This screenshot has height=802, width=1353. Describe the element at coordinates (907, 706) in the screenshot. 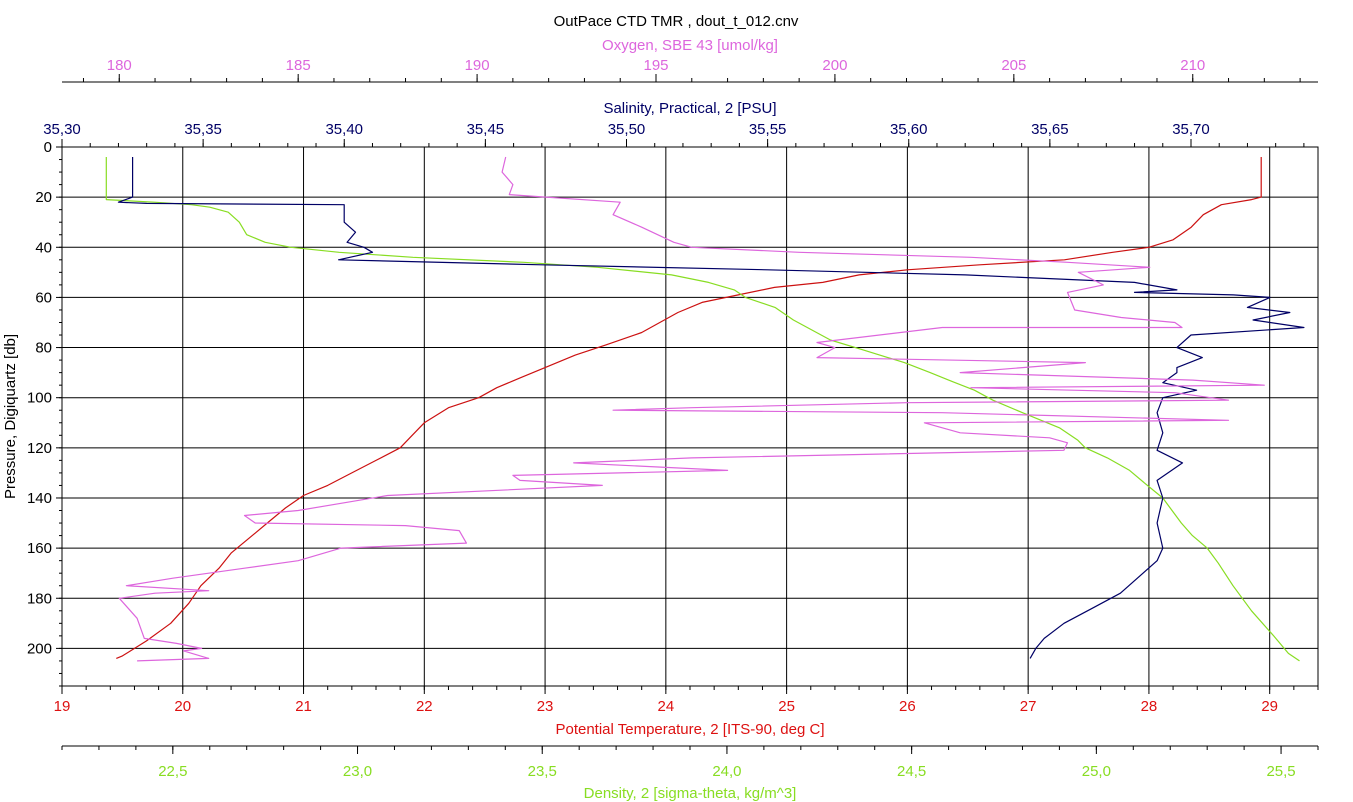

I see `temperature-tick-label: 26` at that location.